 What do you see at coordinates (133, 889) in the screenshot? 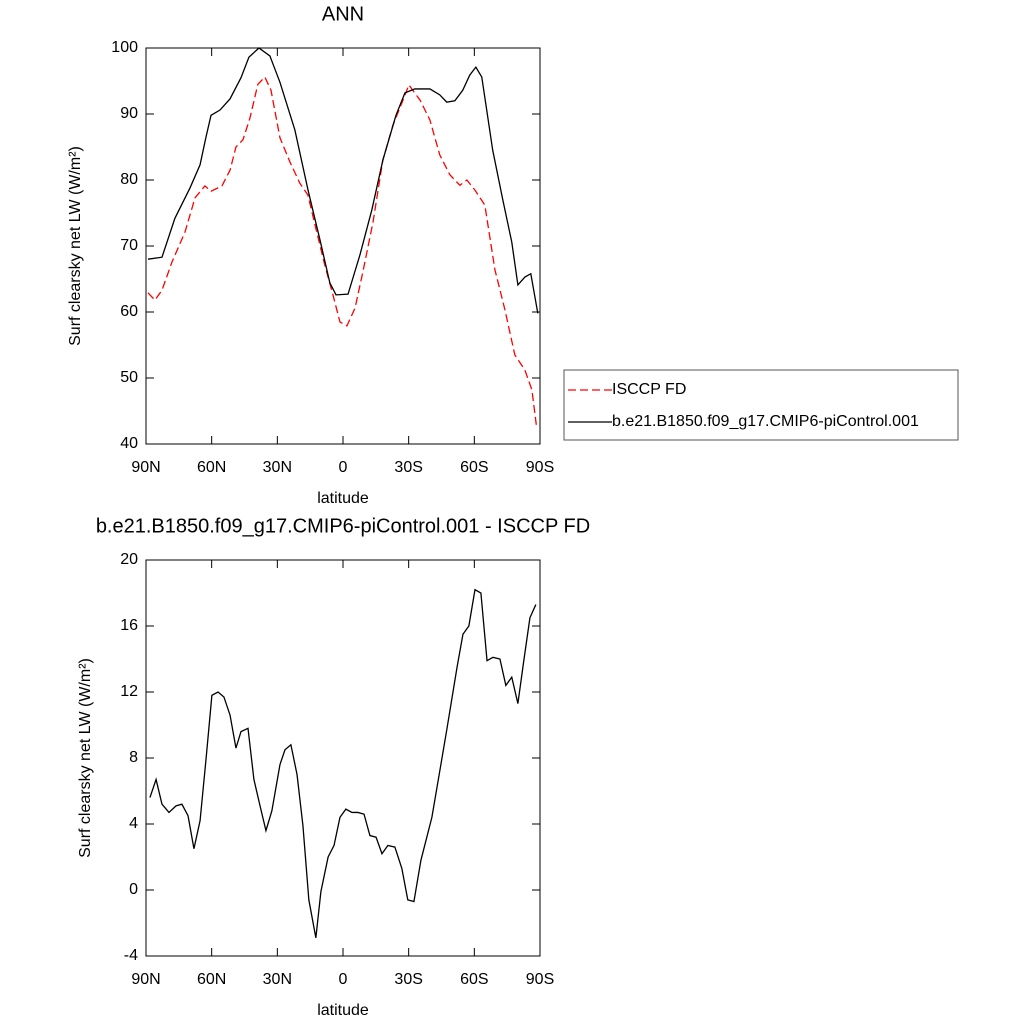
I see `y-tick-label: 0` at bounding box center [133, 889].